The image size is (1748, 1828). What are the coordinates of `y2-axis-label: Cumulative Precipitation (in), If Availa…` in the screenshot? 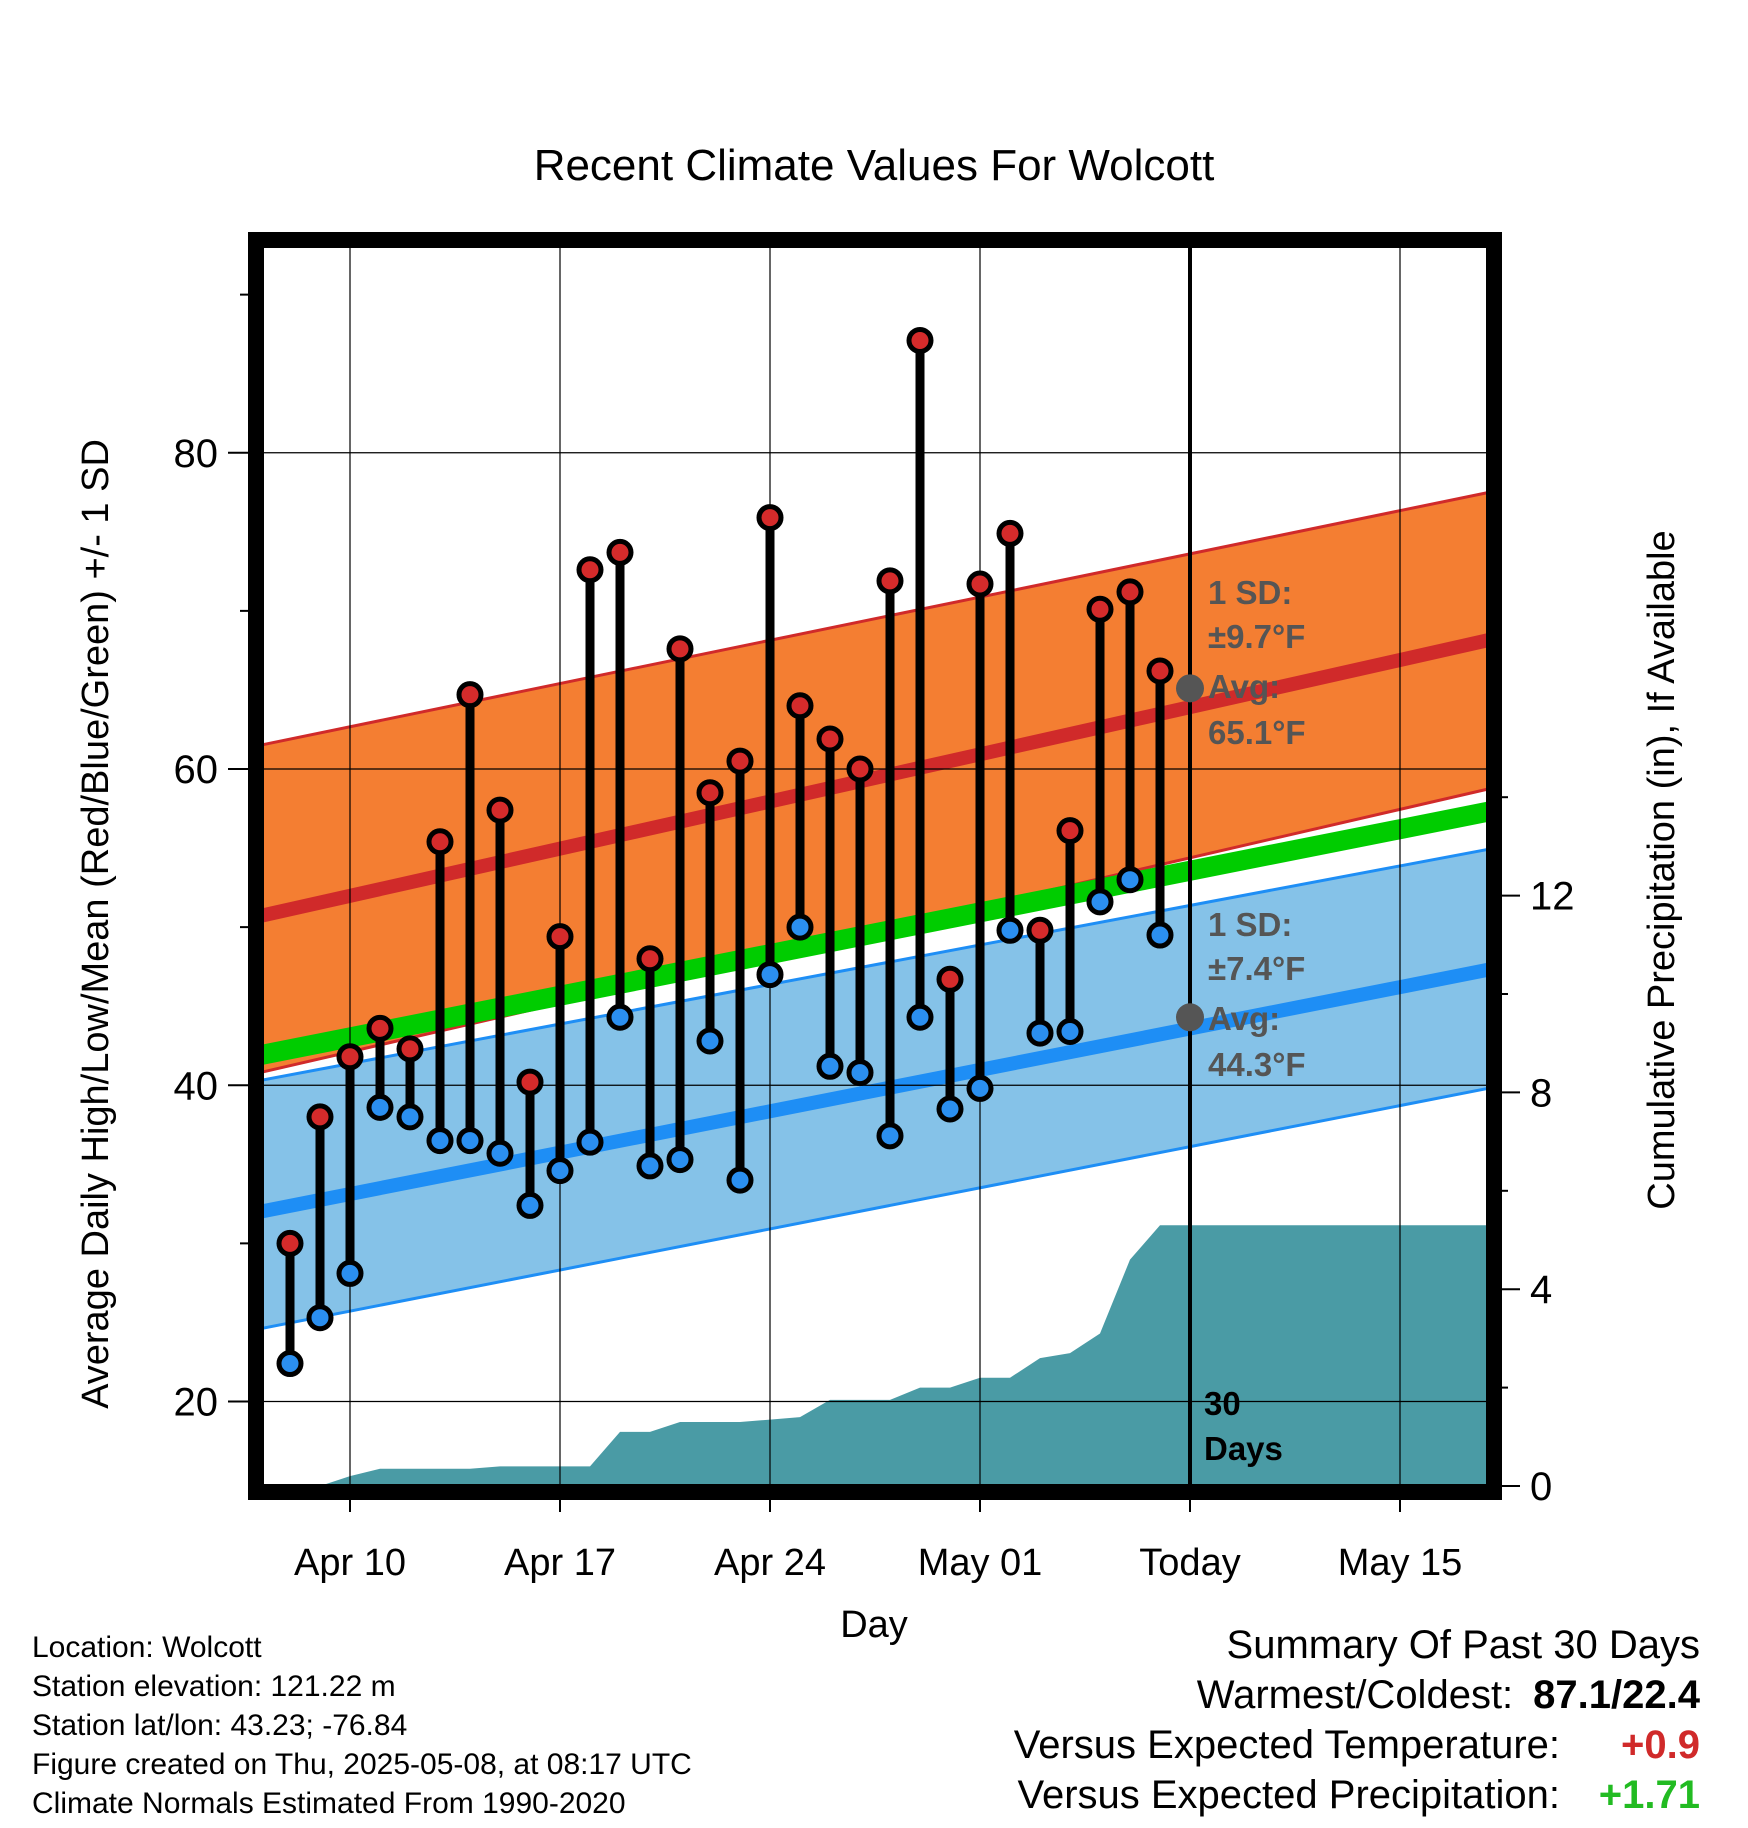 It's located at (1662, 869).